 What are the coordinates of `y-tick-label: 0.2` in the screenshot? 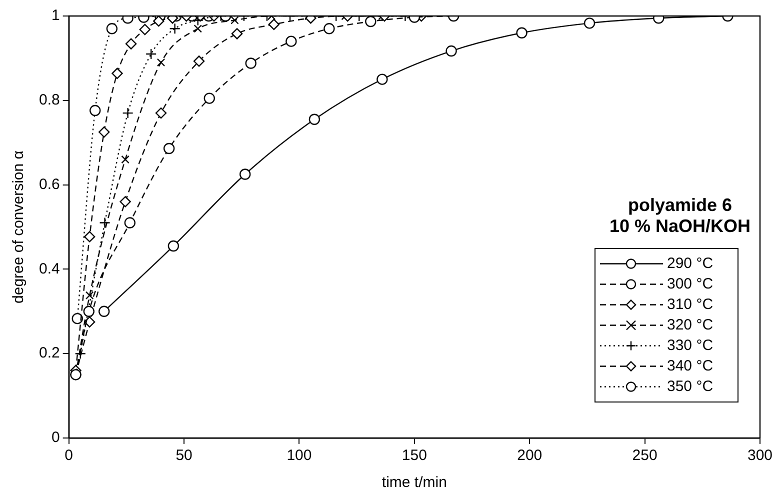 It's located at (49, 353).